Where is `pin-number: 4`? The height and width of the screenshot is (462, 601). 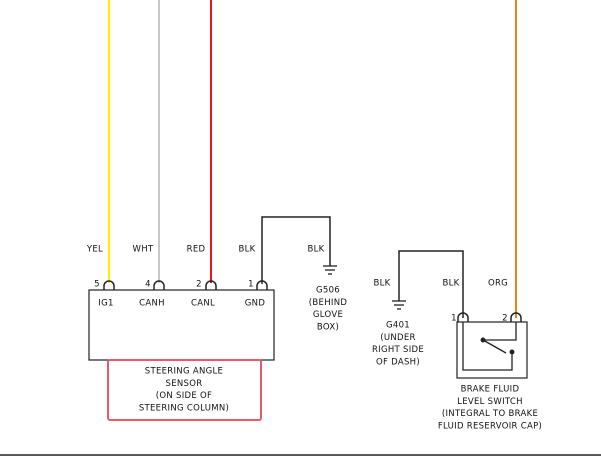
pin-number: 4 is located at coordinates (148, 285).